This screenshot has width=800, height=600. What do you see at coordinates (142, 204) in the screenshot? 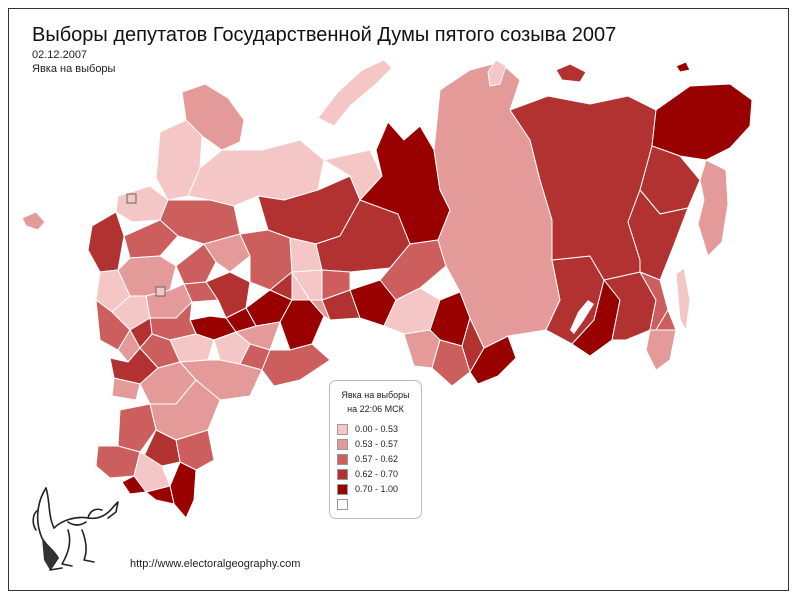
I see `region-leningrad` at bounding box center [142, 204].